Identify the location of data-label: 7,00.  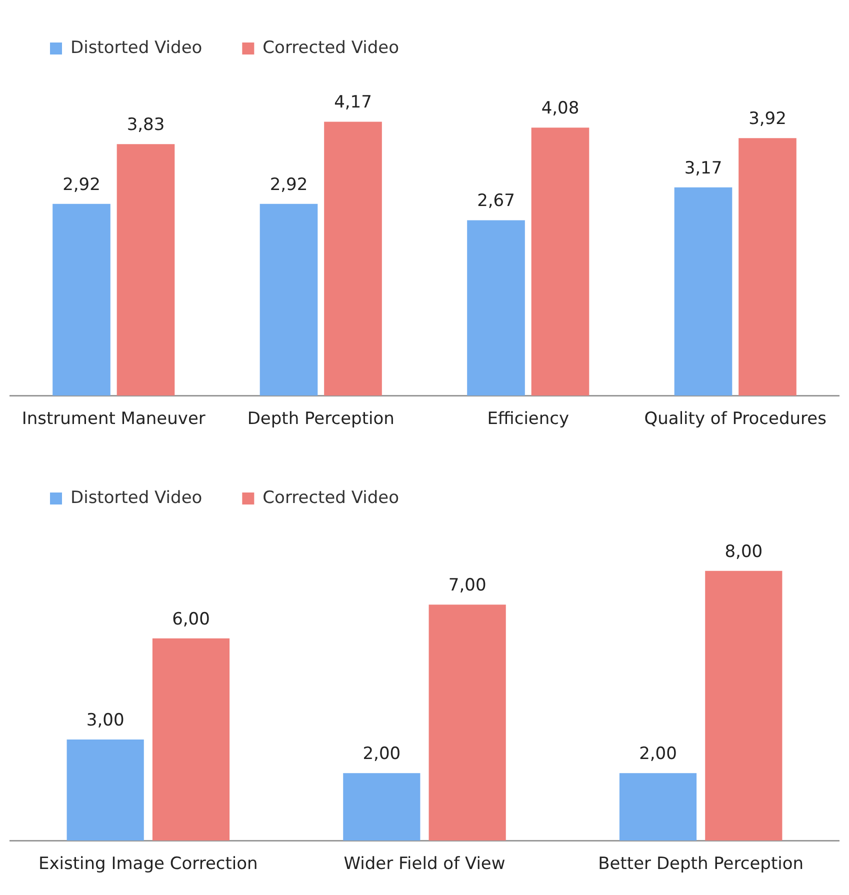
(467, 586).